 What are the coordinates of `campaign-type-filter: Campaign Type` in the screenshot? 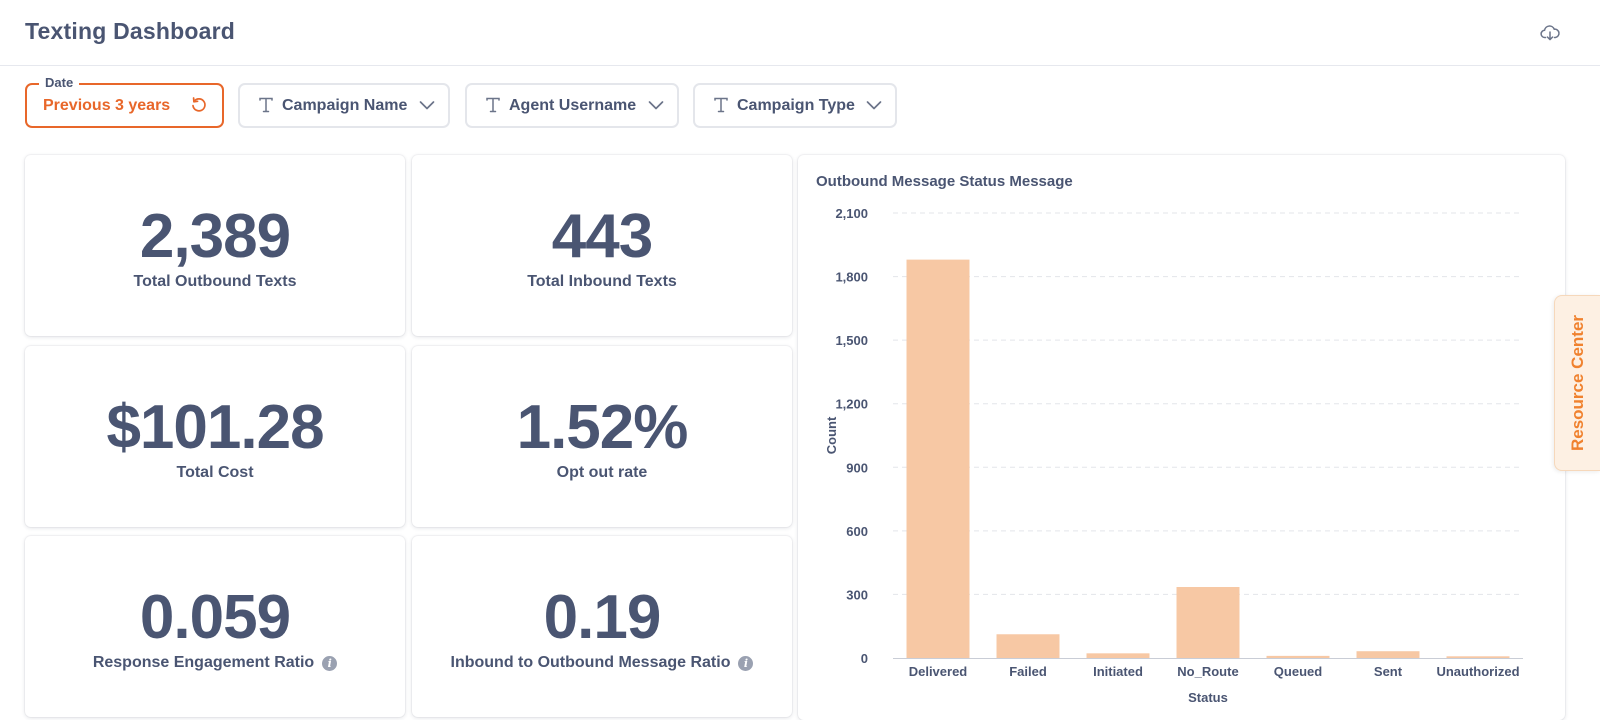 It's located at (795, 105).